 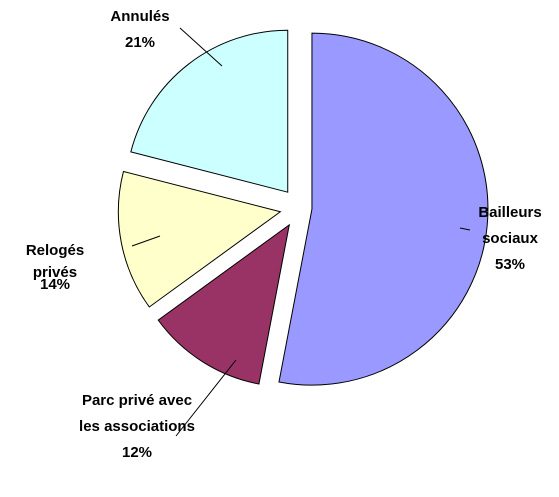 I want to click on category-label: Annulés, so click(x=140, y=16).